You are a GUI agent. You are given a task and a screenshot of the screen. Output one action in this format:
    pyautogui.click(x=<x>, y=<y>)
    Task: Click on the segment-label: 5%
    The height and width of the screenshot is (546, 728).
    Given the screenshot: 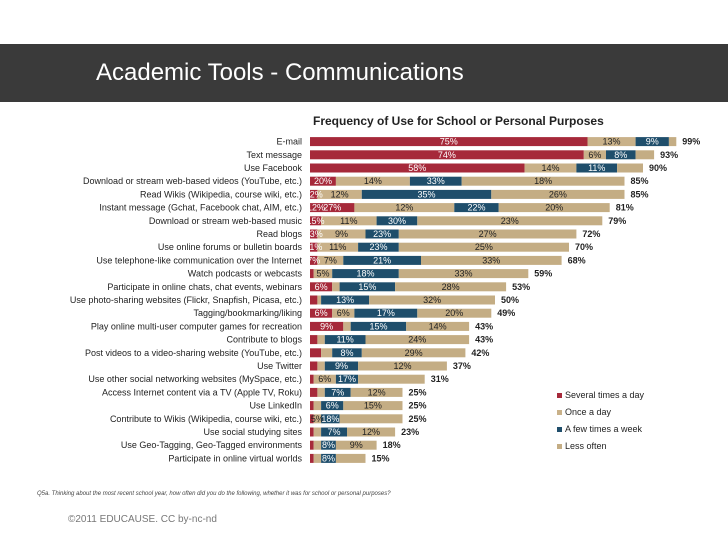 What is the action you would take?
    pyautogui.click(x=322, y=274)
    